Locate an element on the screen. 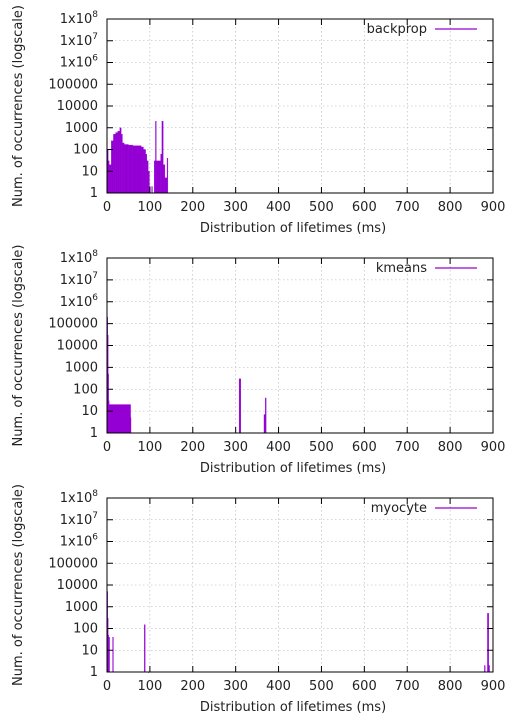 This screenshot has width=510, height=719. legend-label: myocyte is located at coordinates (399, 508).